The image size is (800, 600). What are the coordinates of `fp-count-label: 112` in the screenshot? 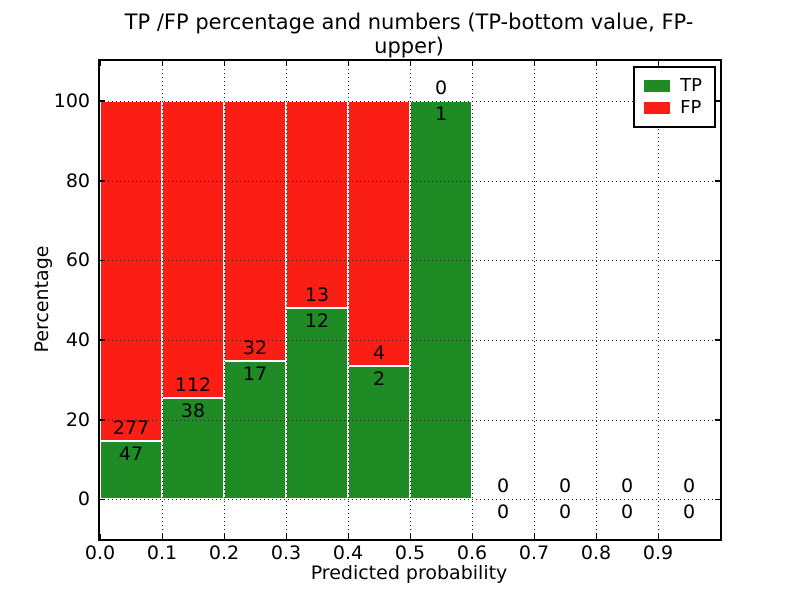 It's located at (193, 385).